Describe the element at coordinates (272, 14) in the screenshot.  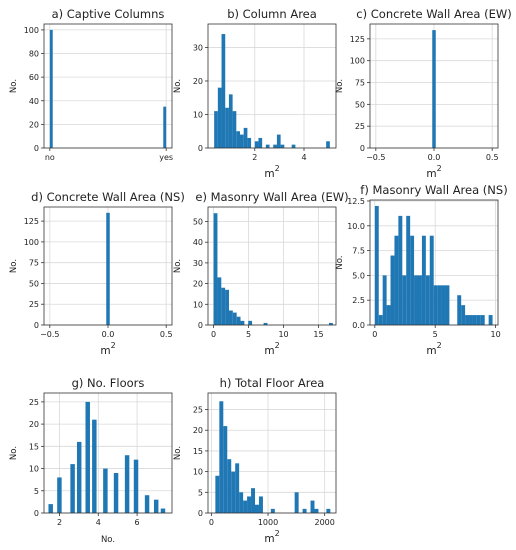
I see `chart-title: b) Column Area` at that location.